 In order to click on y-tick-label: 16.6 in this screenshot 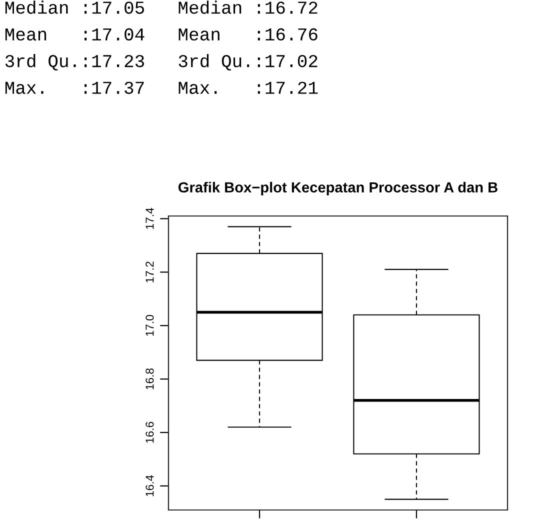, I will do `click(150, 432)`.